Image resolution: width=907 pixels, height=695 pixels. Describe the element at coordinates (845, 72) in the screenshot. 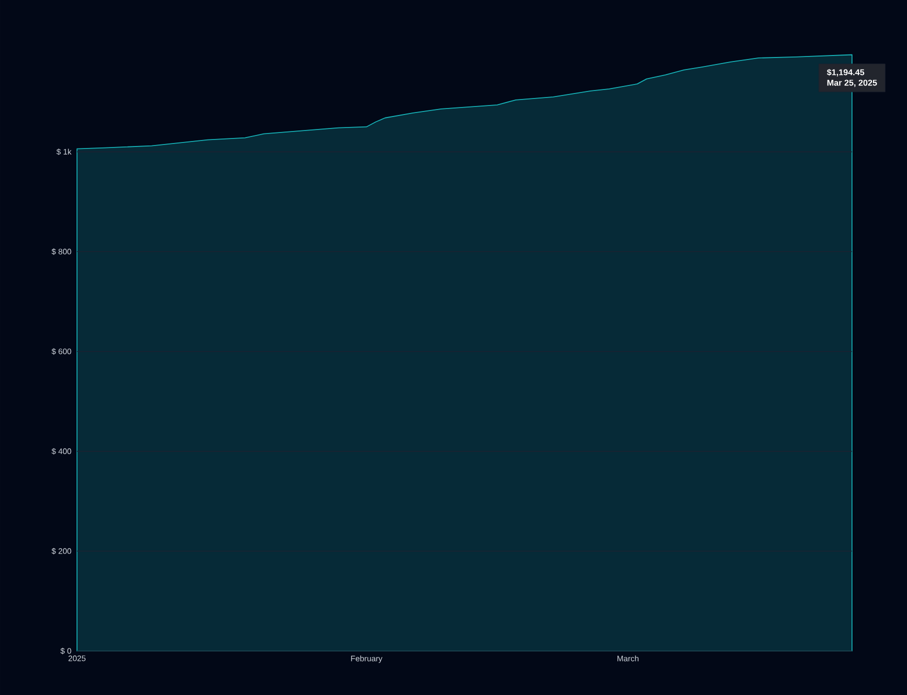

I see `annotation: $1,194.45` at that location.